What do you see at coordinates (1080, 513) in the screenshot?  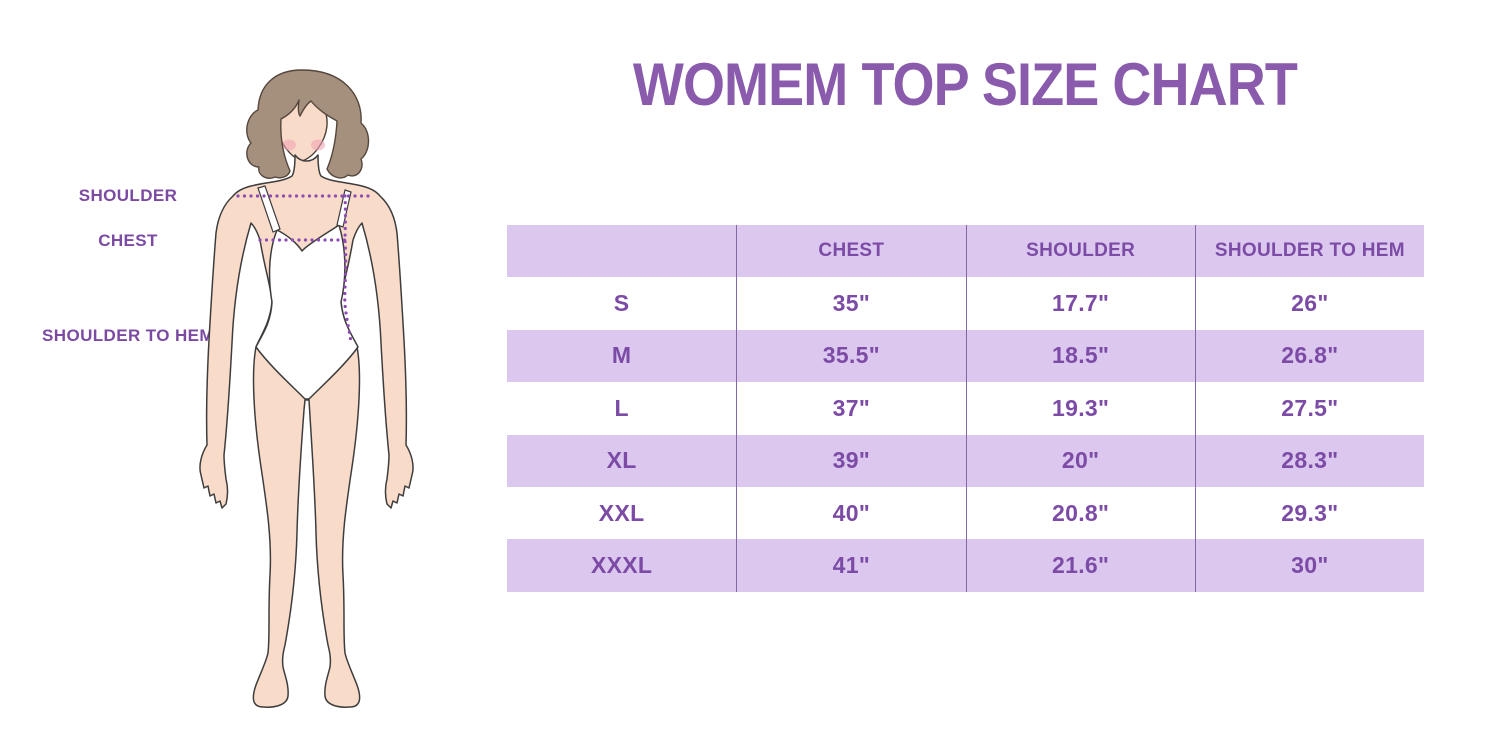 I see `shoulder-cell: 20.8"` at bounding box center [1080, 513].